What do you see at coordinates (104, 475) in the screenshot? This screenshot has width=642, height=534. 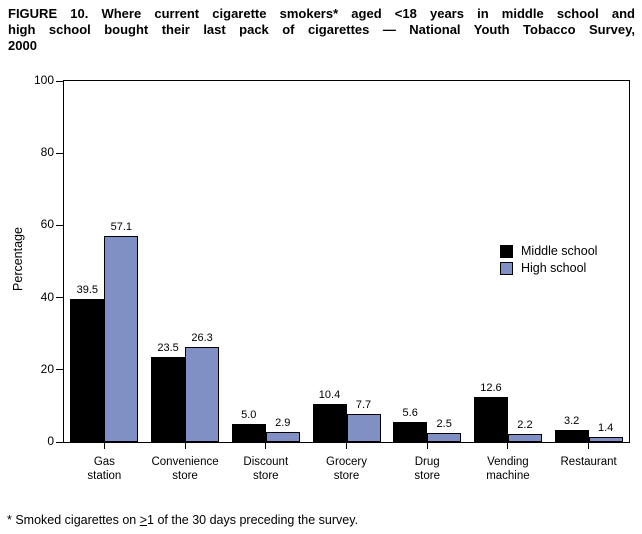 I see `x-category-label-line: station` at bounding box center [104, 475].